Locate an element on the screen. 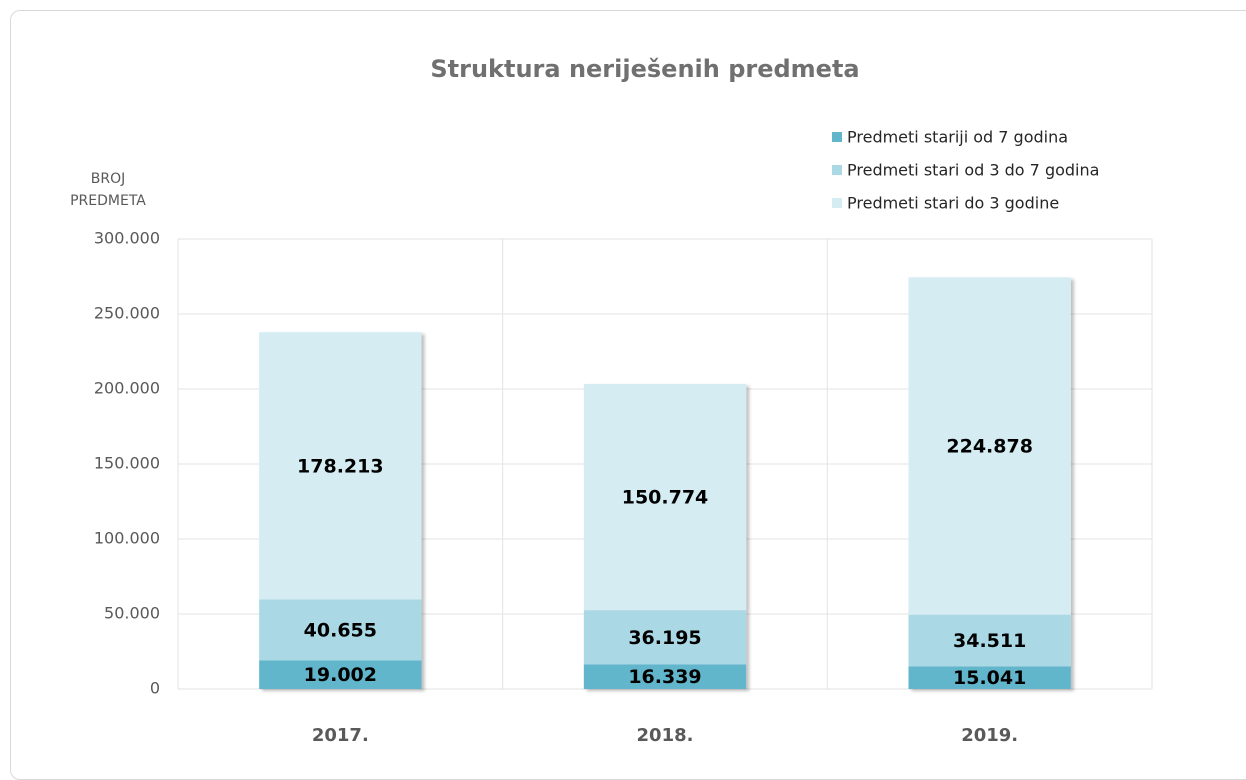  x-tick-label: 2017. is located at coordinates (340, 735).